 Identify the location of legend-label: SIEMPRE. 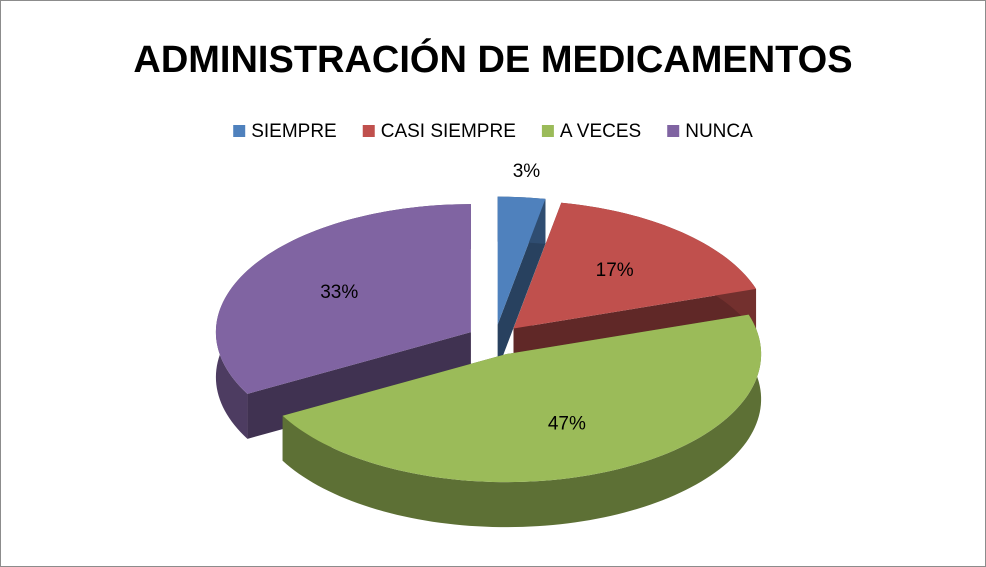
(294, 131).